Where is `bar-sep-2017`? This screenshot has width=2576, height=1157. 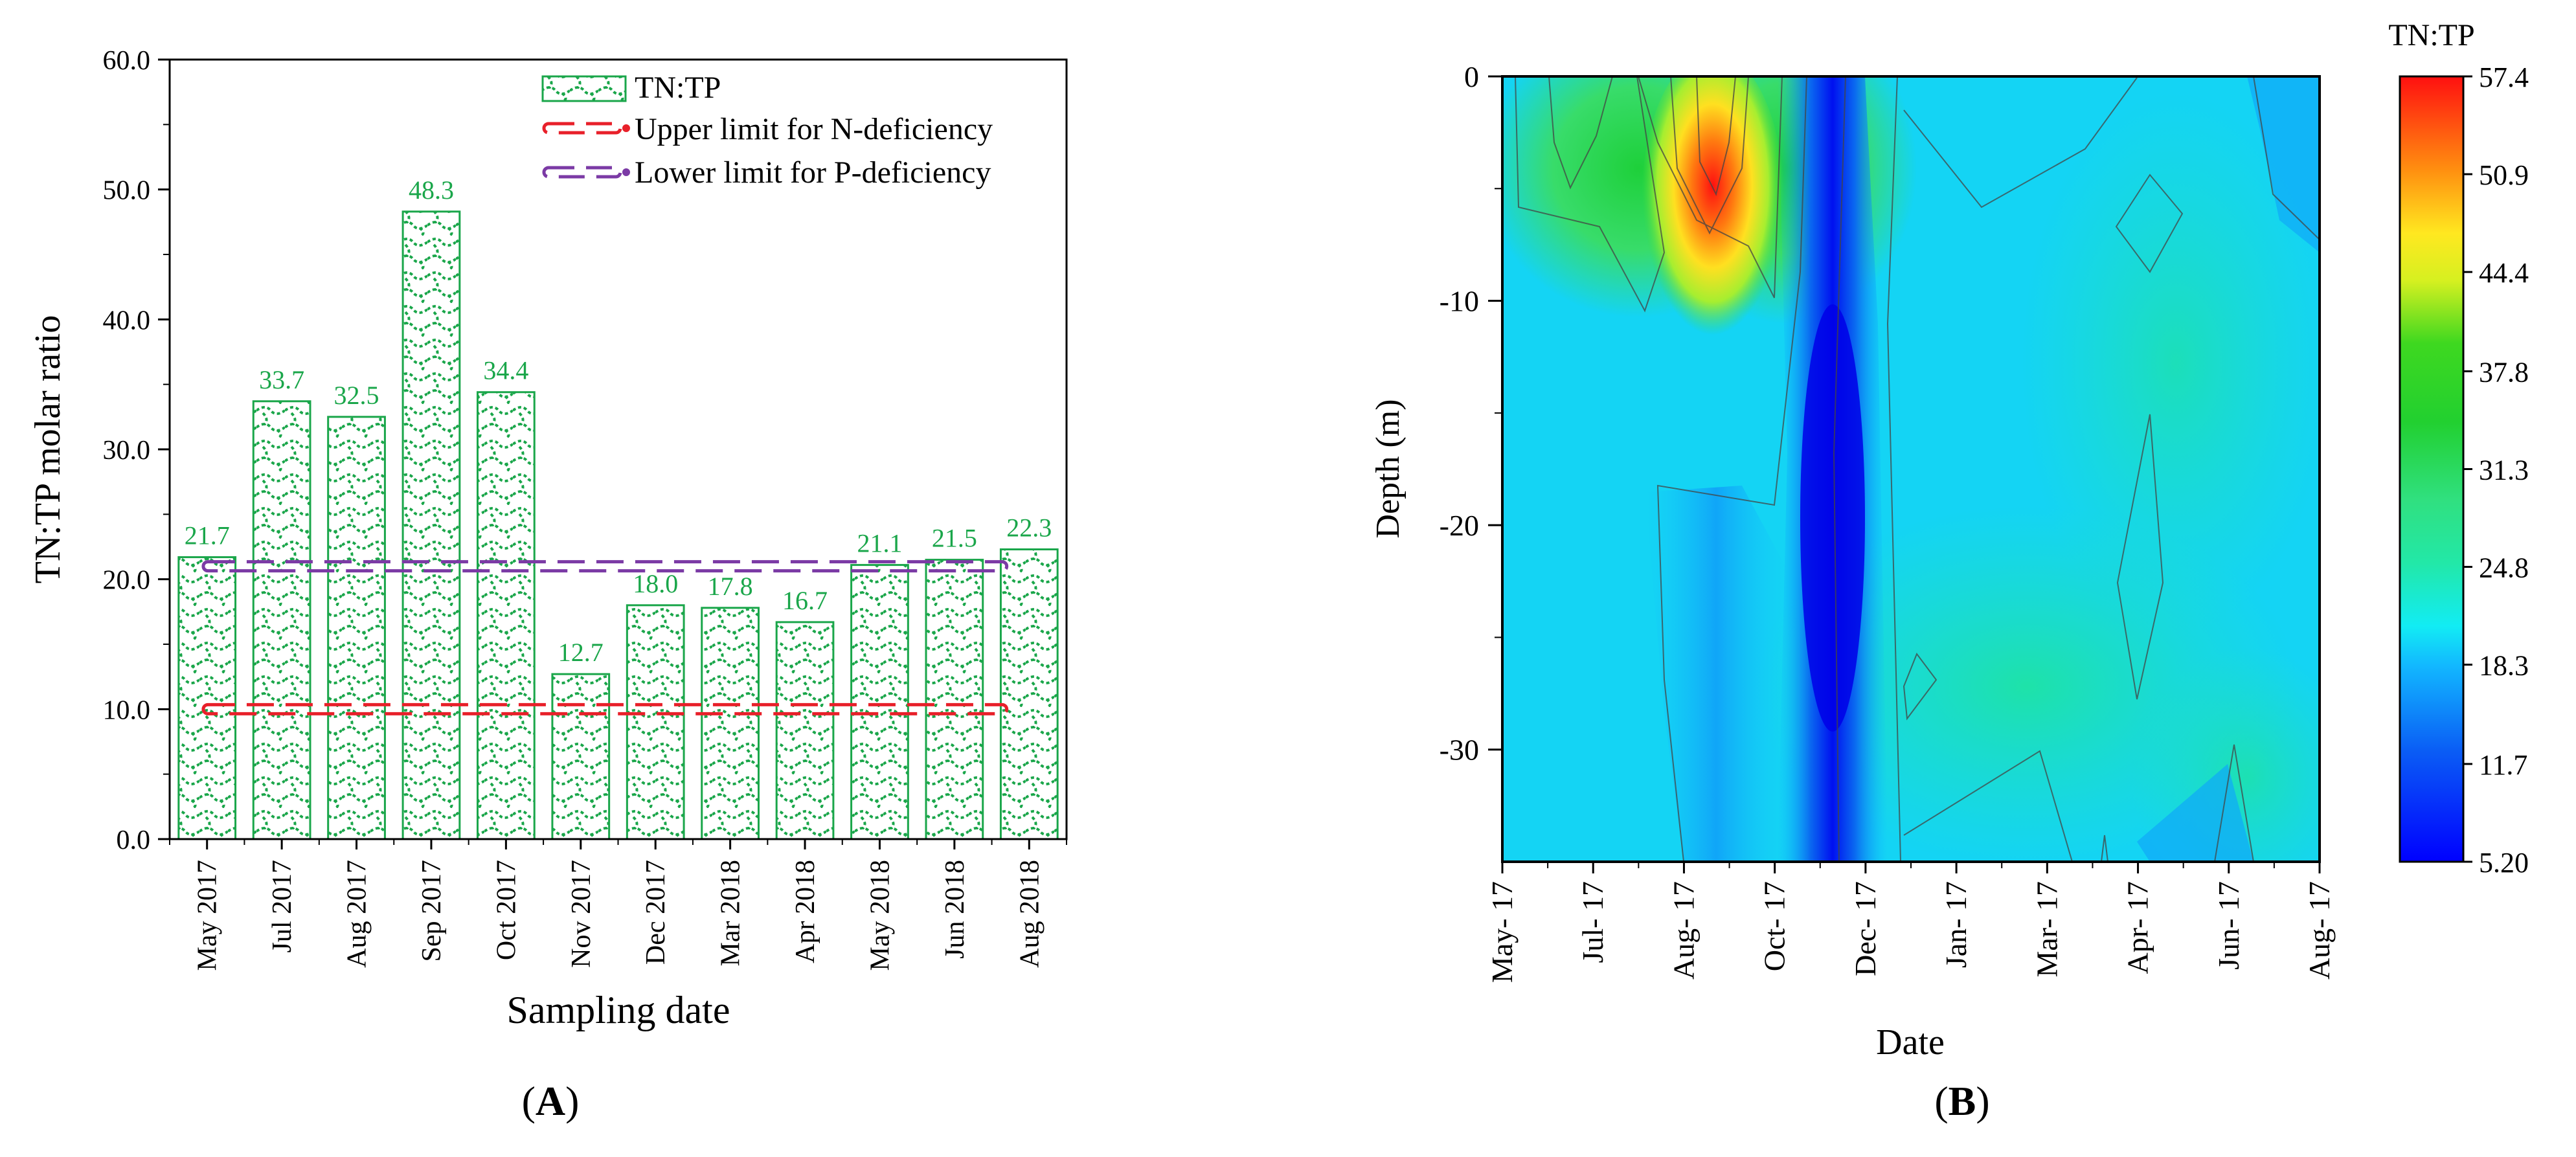 bar-sep-2017 is located at coordinates (431, 525).